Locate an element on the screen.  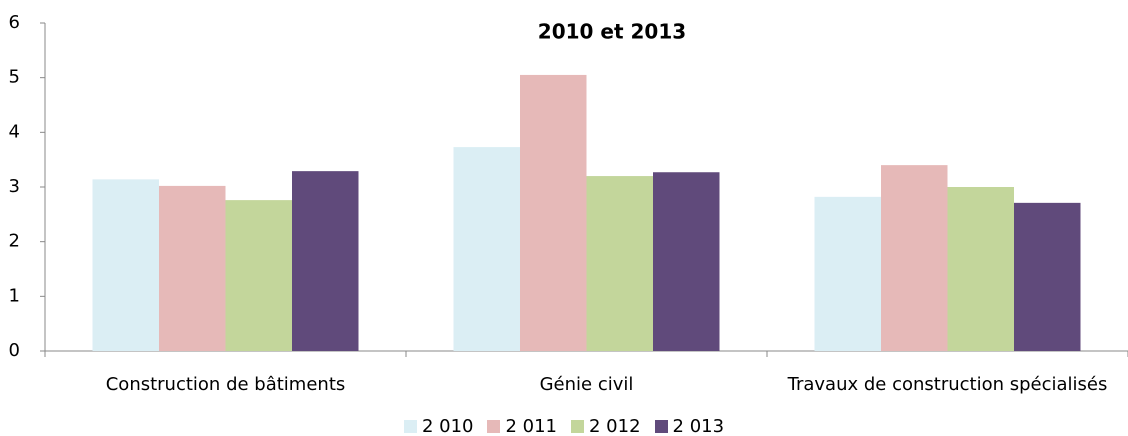
y-tick-label: 0 is located at coordinates (14, 350).